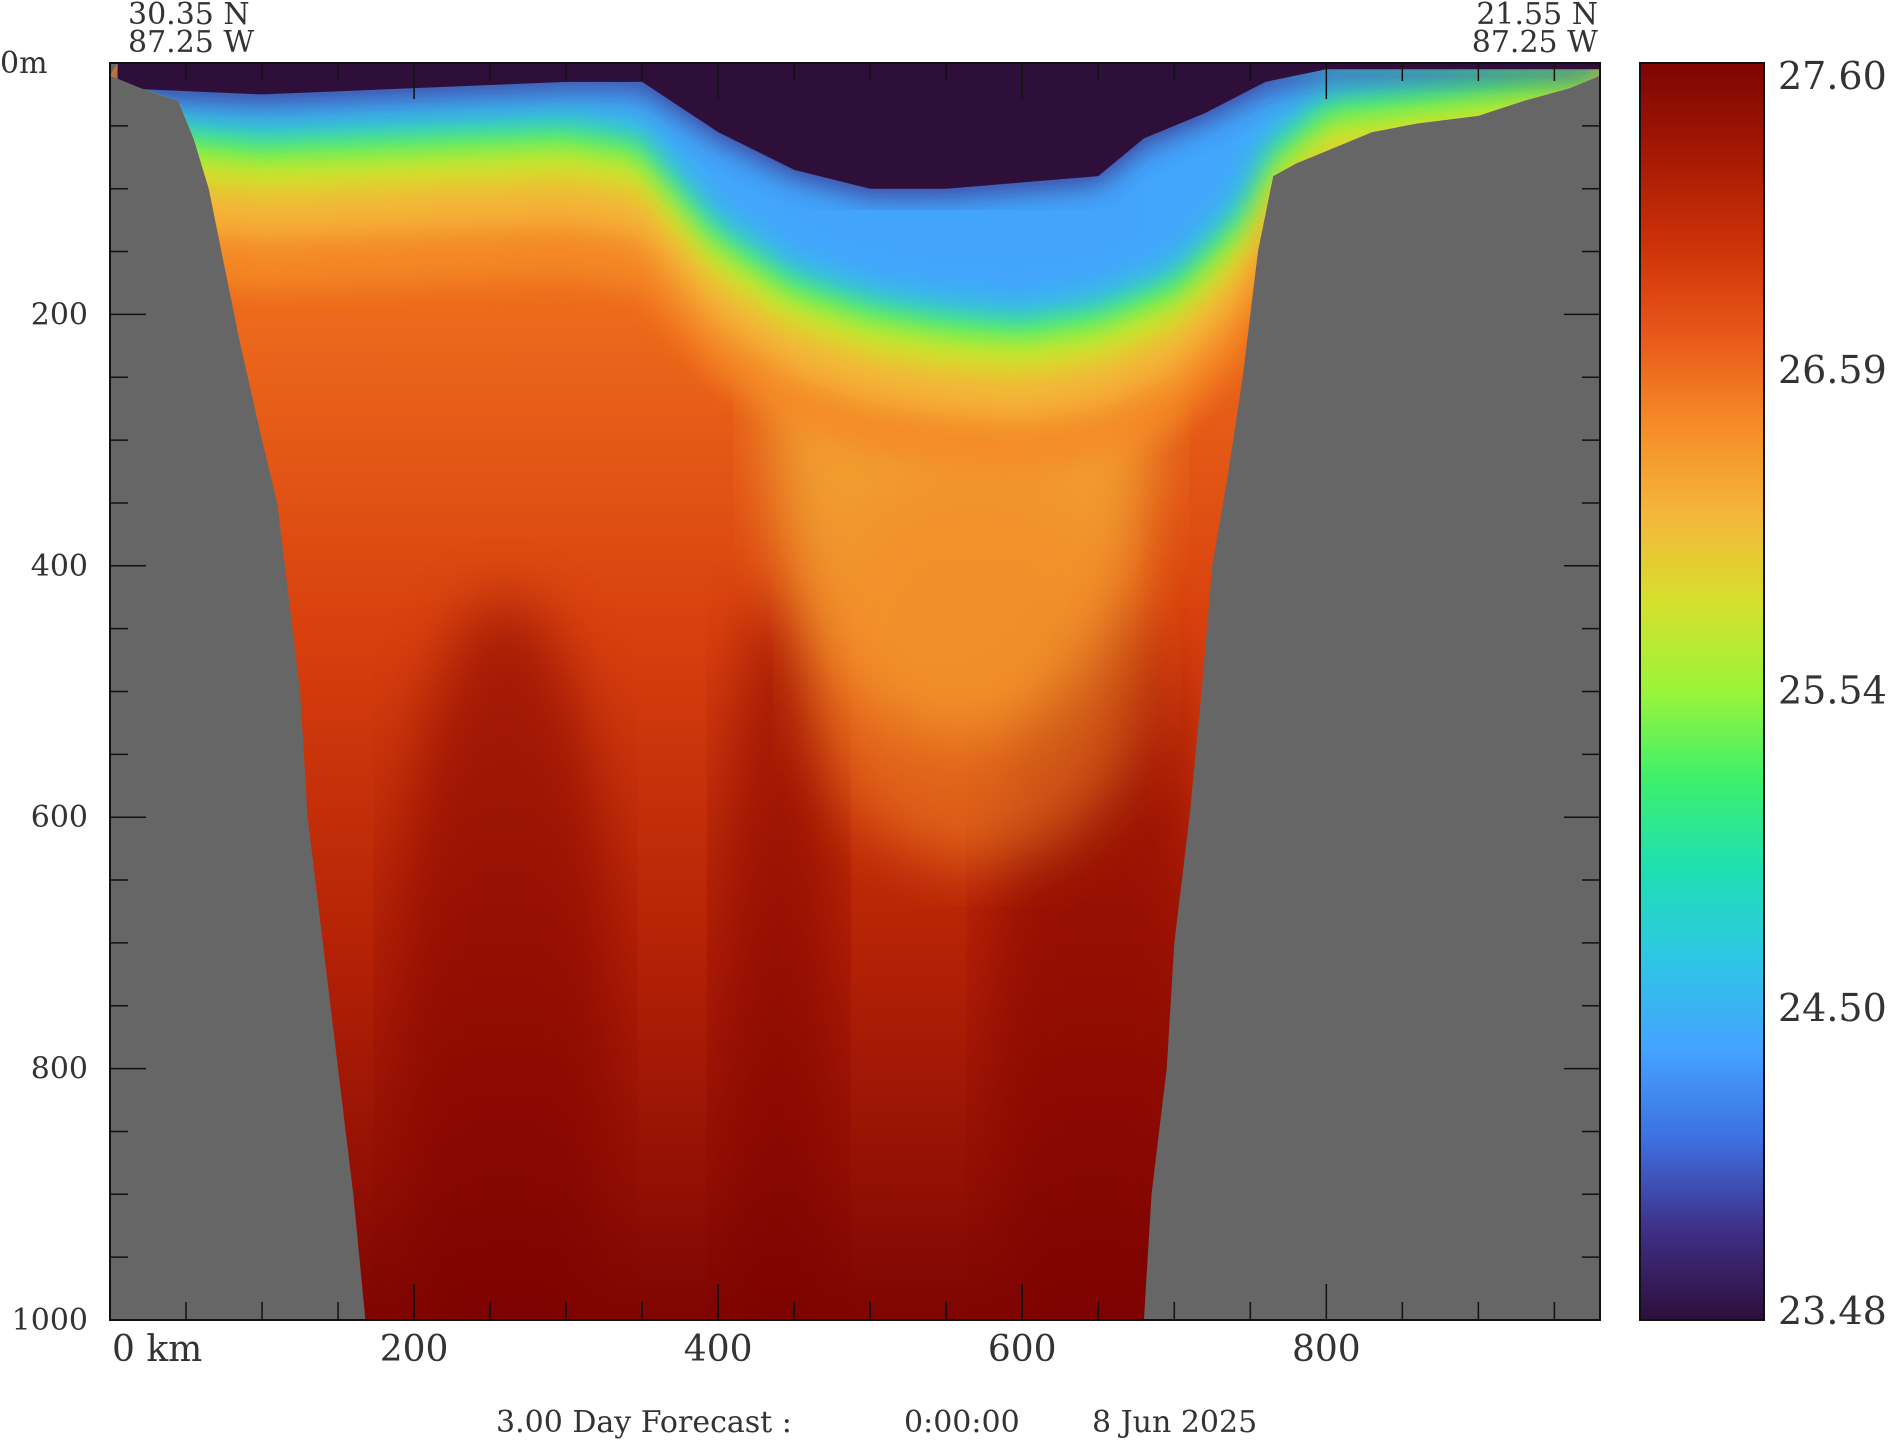 This screenshot has height=1442, width=1892. I want to click on y-tick-label: 800, so click(59, 1069).